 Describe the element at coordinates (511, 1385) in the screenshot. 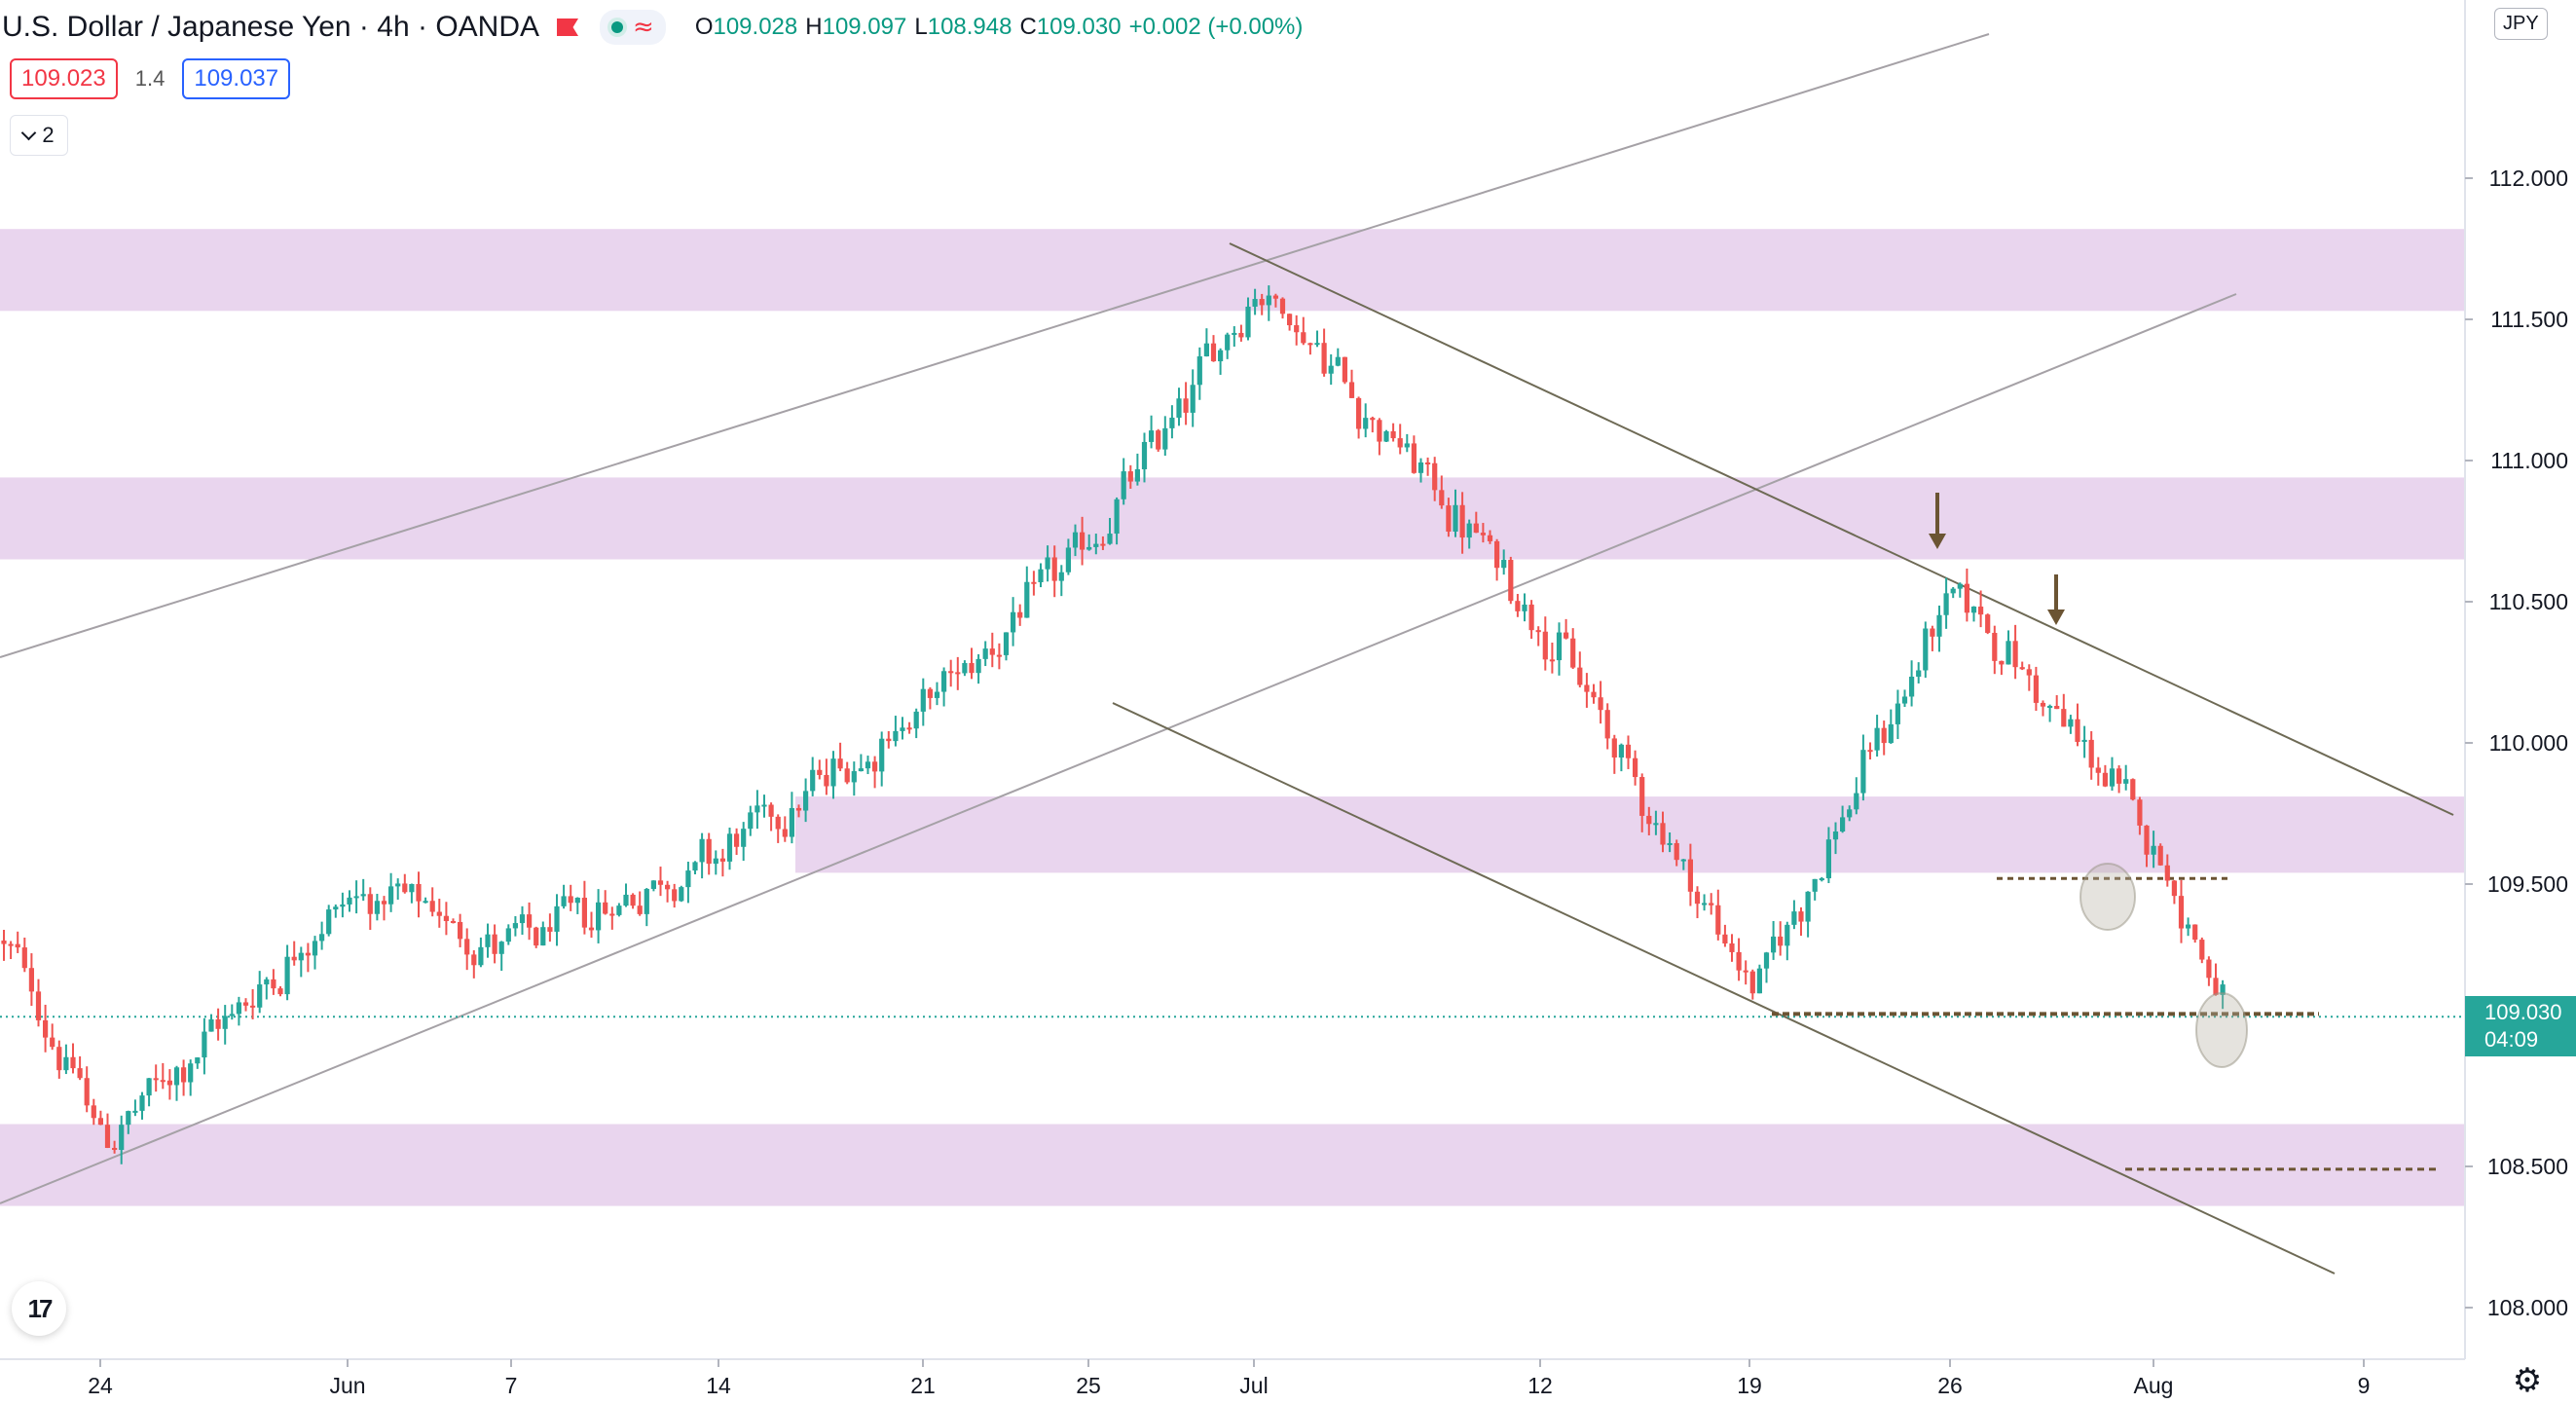

I see `time-tick-label: 7` at that location.